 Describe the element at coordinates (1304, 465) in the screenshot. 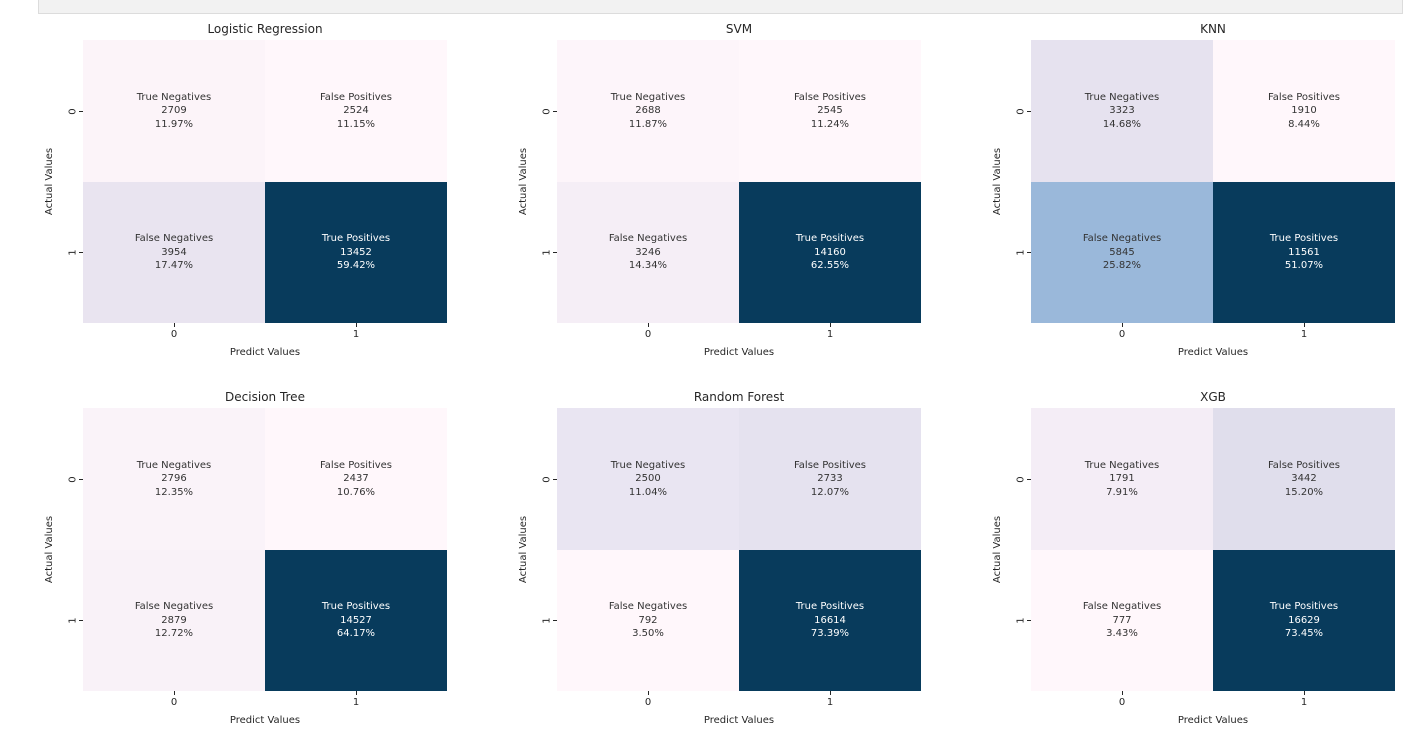

I see `cell-label: False Positives` at that location.